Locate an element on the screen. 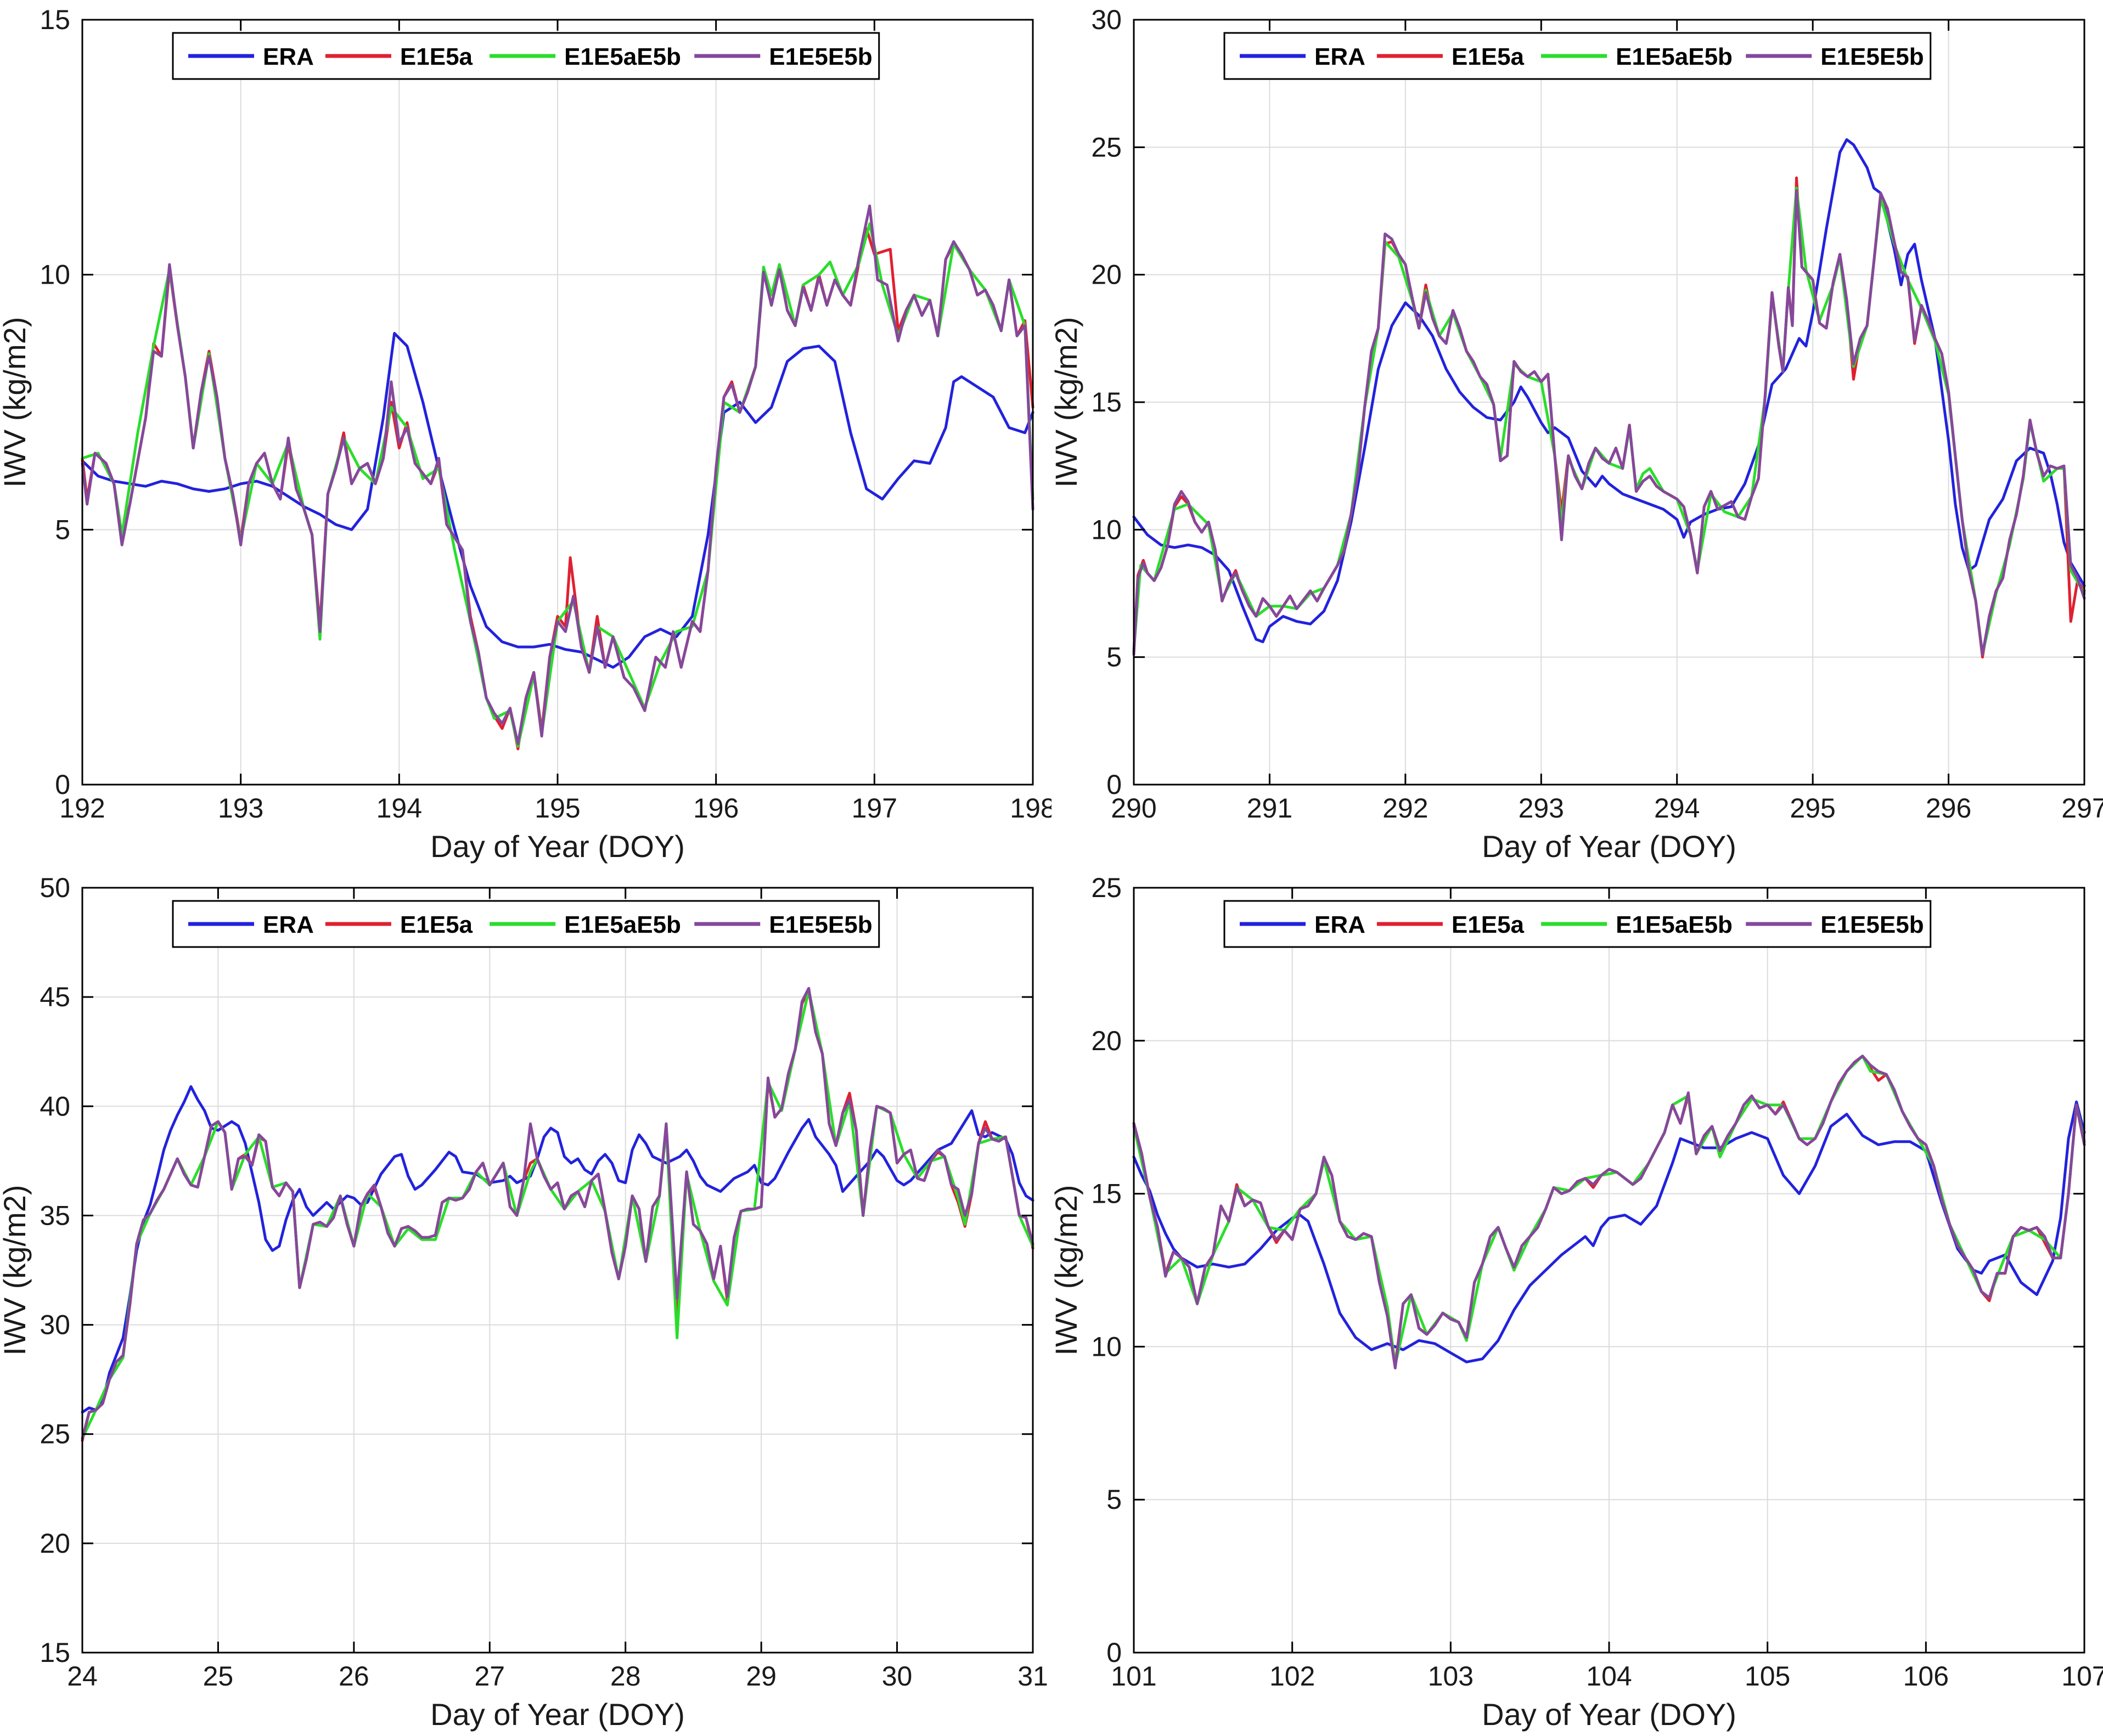 The height and width of the screenshot is (1736, 2103). x-tick-label: 107 is located at coordinates (2082, 1676).